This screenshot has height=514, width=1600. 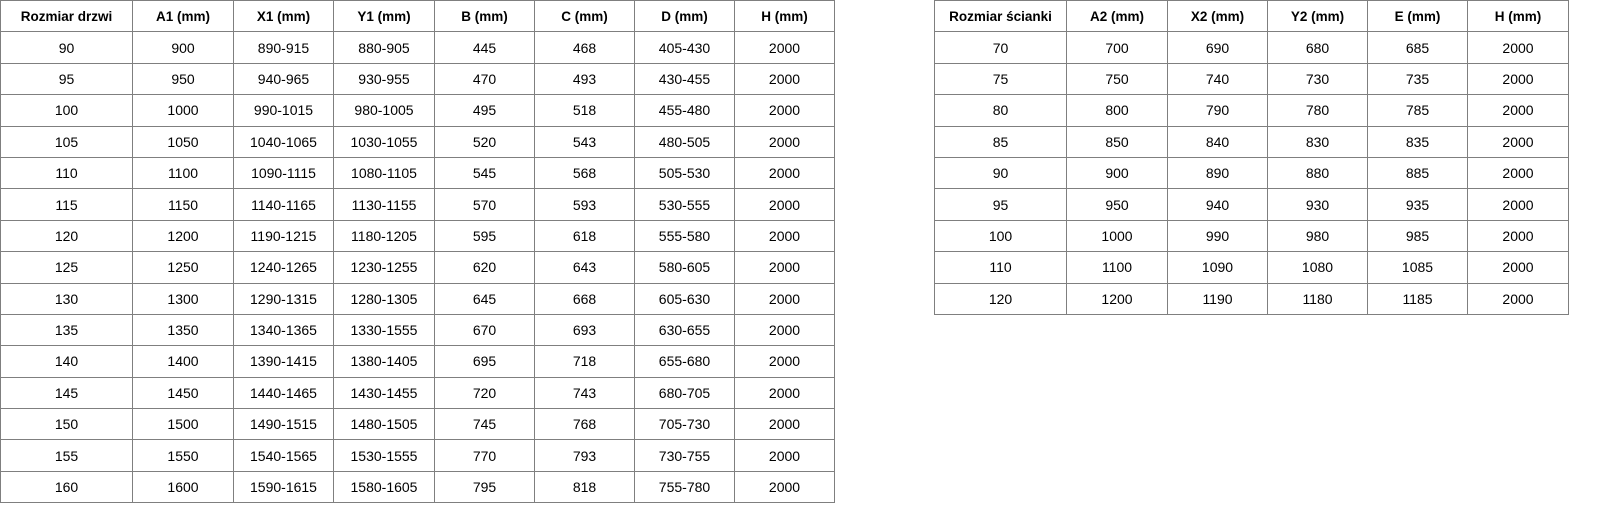 What do you see at coordinates (1417, 110) in the screenshot?
I see `table-cell: 785` at bounding box center [1417, 110].